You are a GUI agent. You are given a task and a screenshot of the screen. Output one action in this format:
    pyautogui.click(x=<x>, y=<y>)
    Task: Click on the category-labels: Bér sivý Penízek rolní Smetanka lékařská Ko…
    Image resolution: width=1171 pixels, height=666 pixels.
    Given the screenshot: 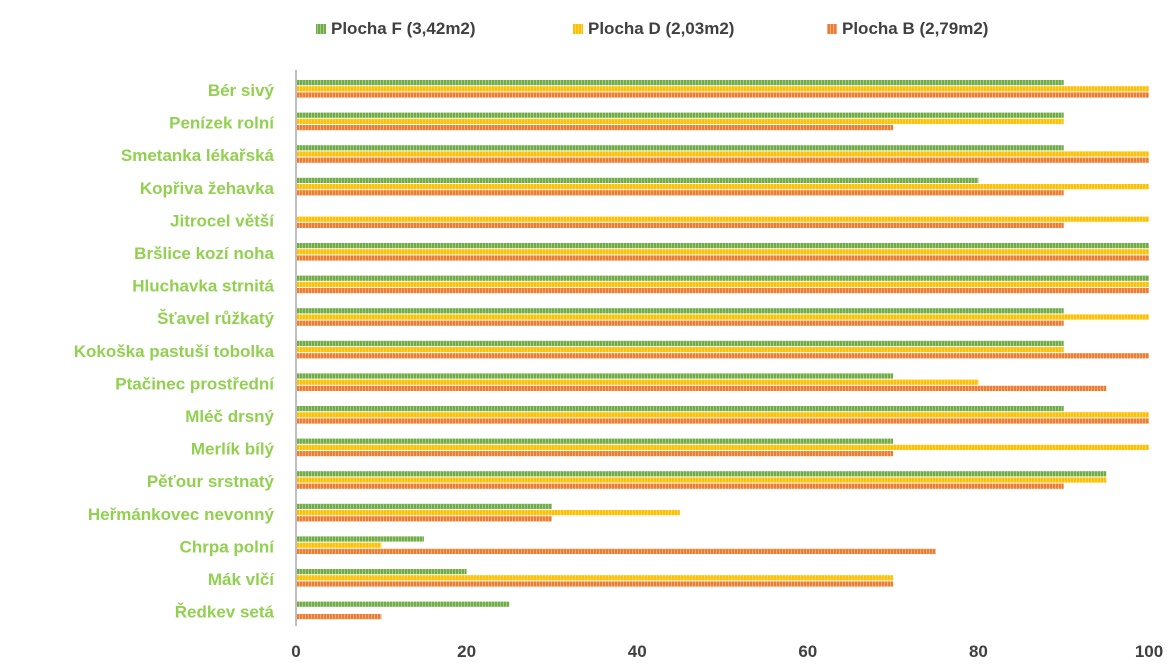 What is the action you would take?
    pyautogui.click(x=175, y=351)
    